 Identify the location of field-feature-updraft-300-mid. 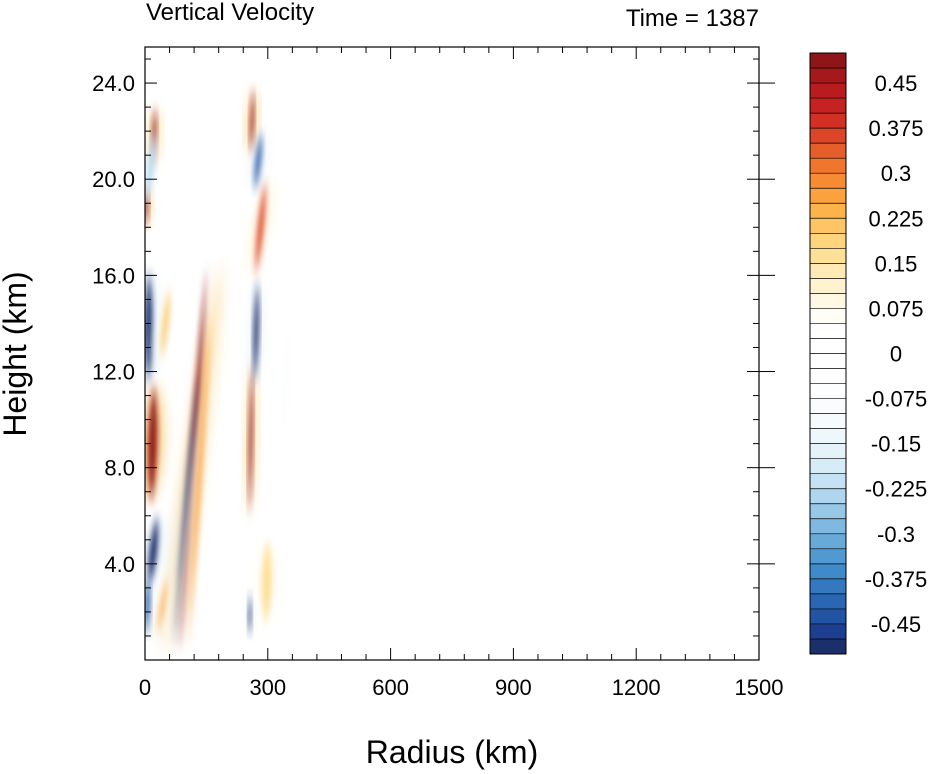
(250, 437).